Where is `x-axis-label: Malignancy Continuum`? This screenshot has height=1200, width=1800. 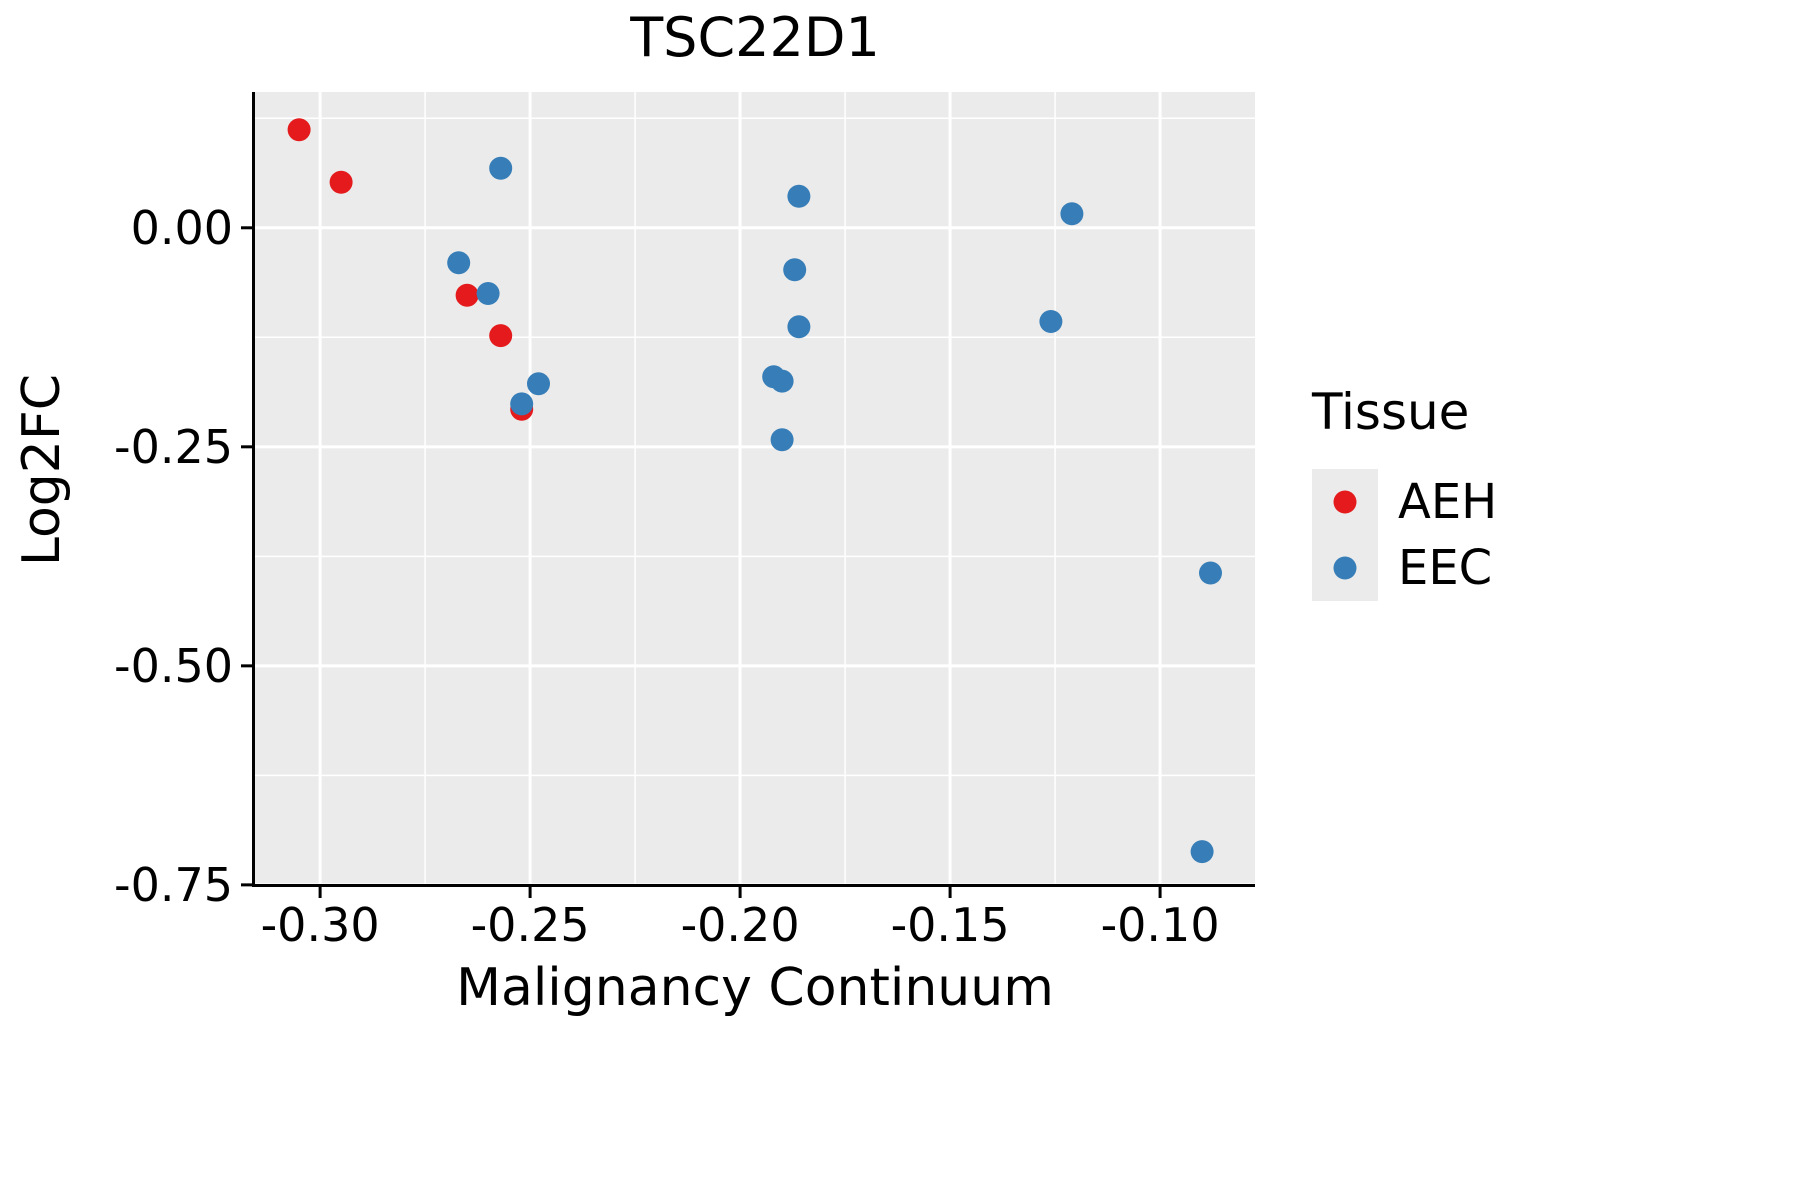
x-axis-label: Malignancy Continuum is located at coordinates (755, 988).